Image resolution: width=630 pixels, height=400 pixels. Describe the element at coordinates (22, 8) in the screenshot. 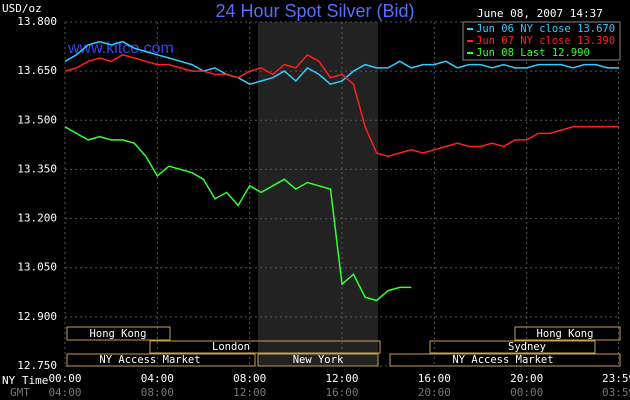

I see `y-unit: USD/oz` at that location.